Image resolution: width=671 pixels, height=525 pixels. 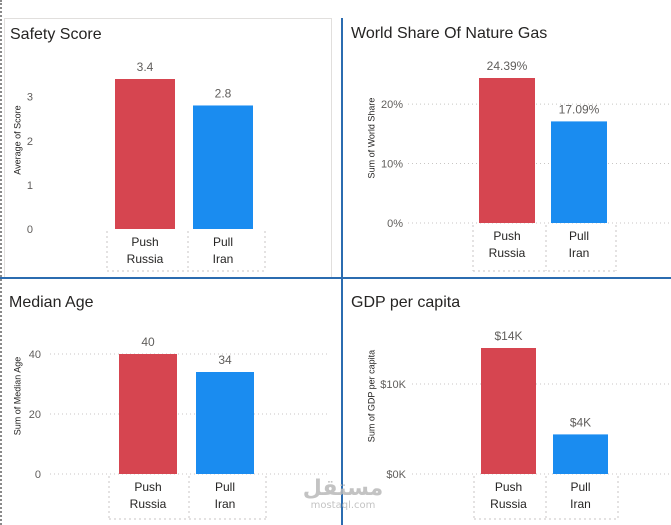 What do you see at coordinates (30, 186) in the screenshot?
I see `y-tick-label: 1` at bounding box center [30, 186].